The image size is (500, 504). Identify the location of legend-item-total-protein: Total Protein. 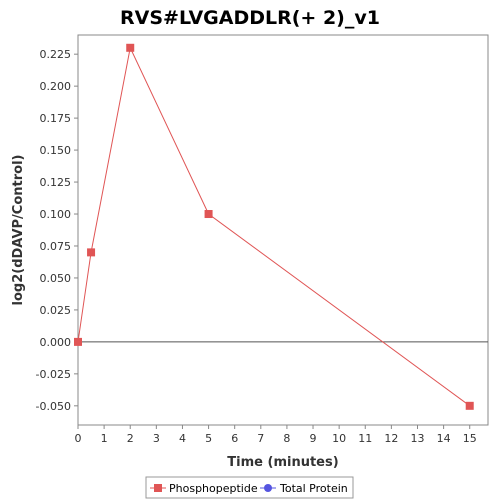
(304, 488).